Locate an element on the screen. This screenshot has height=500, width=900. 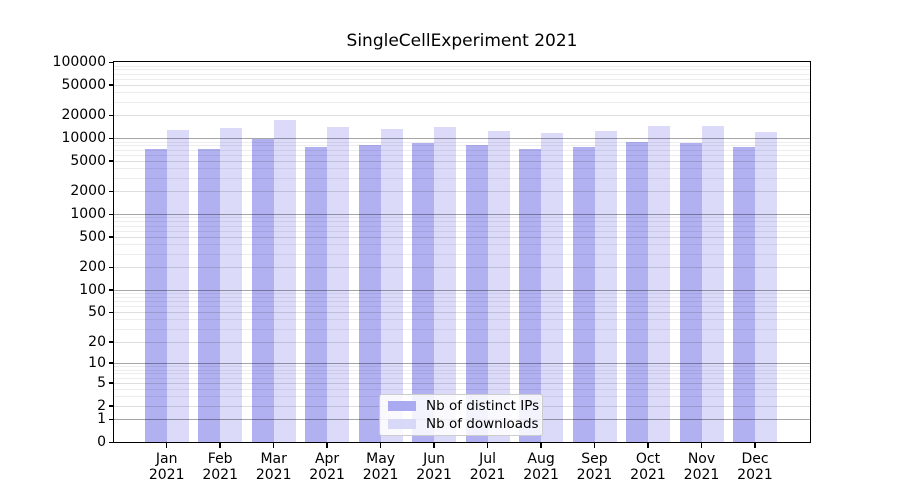
y-tick-label: 10 is located at coordinates (97, 362).